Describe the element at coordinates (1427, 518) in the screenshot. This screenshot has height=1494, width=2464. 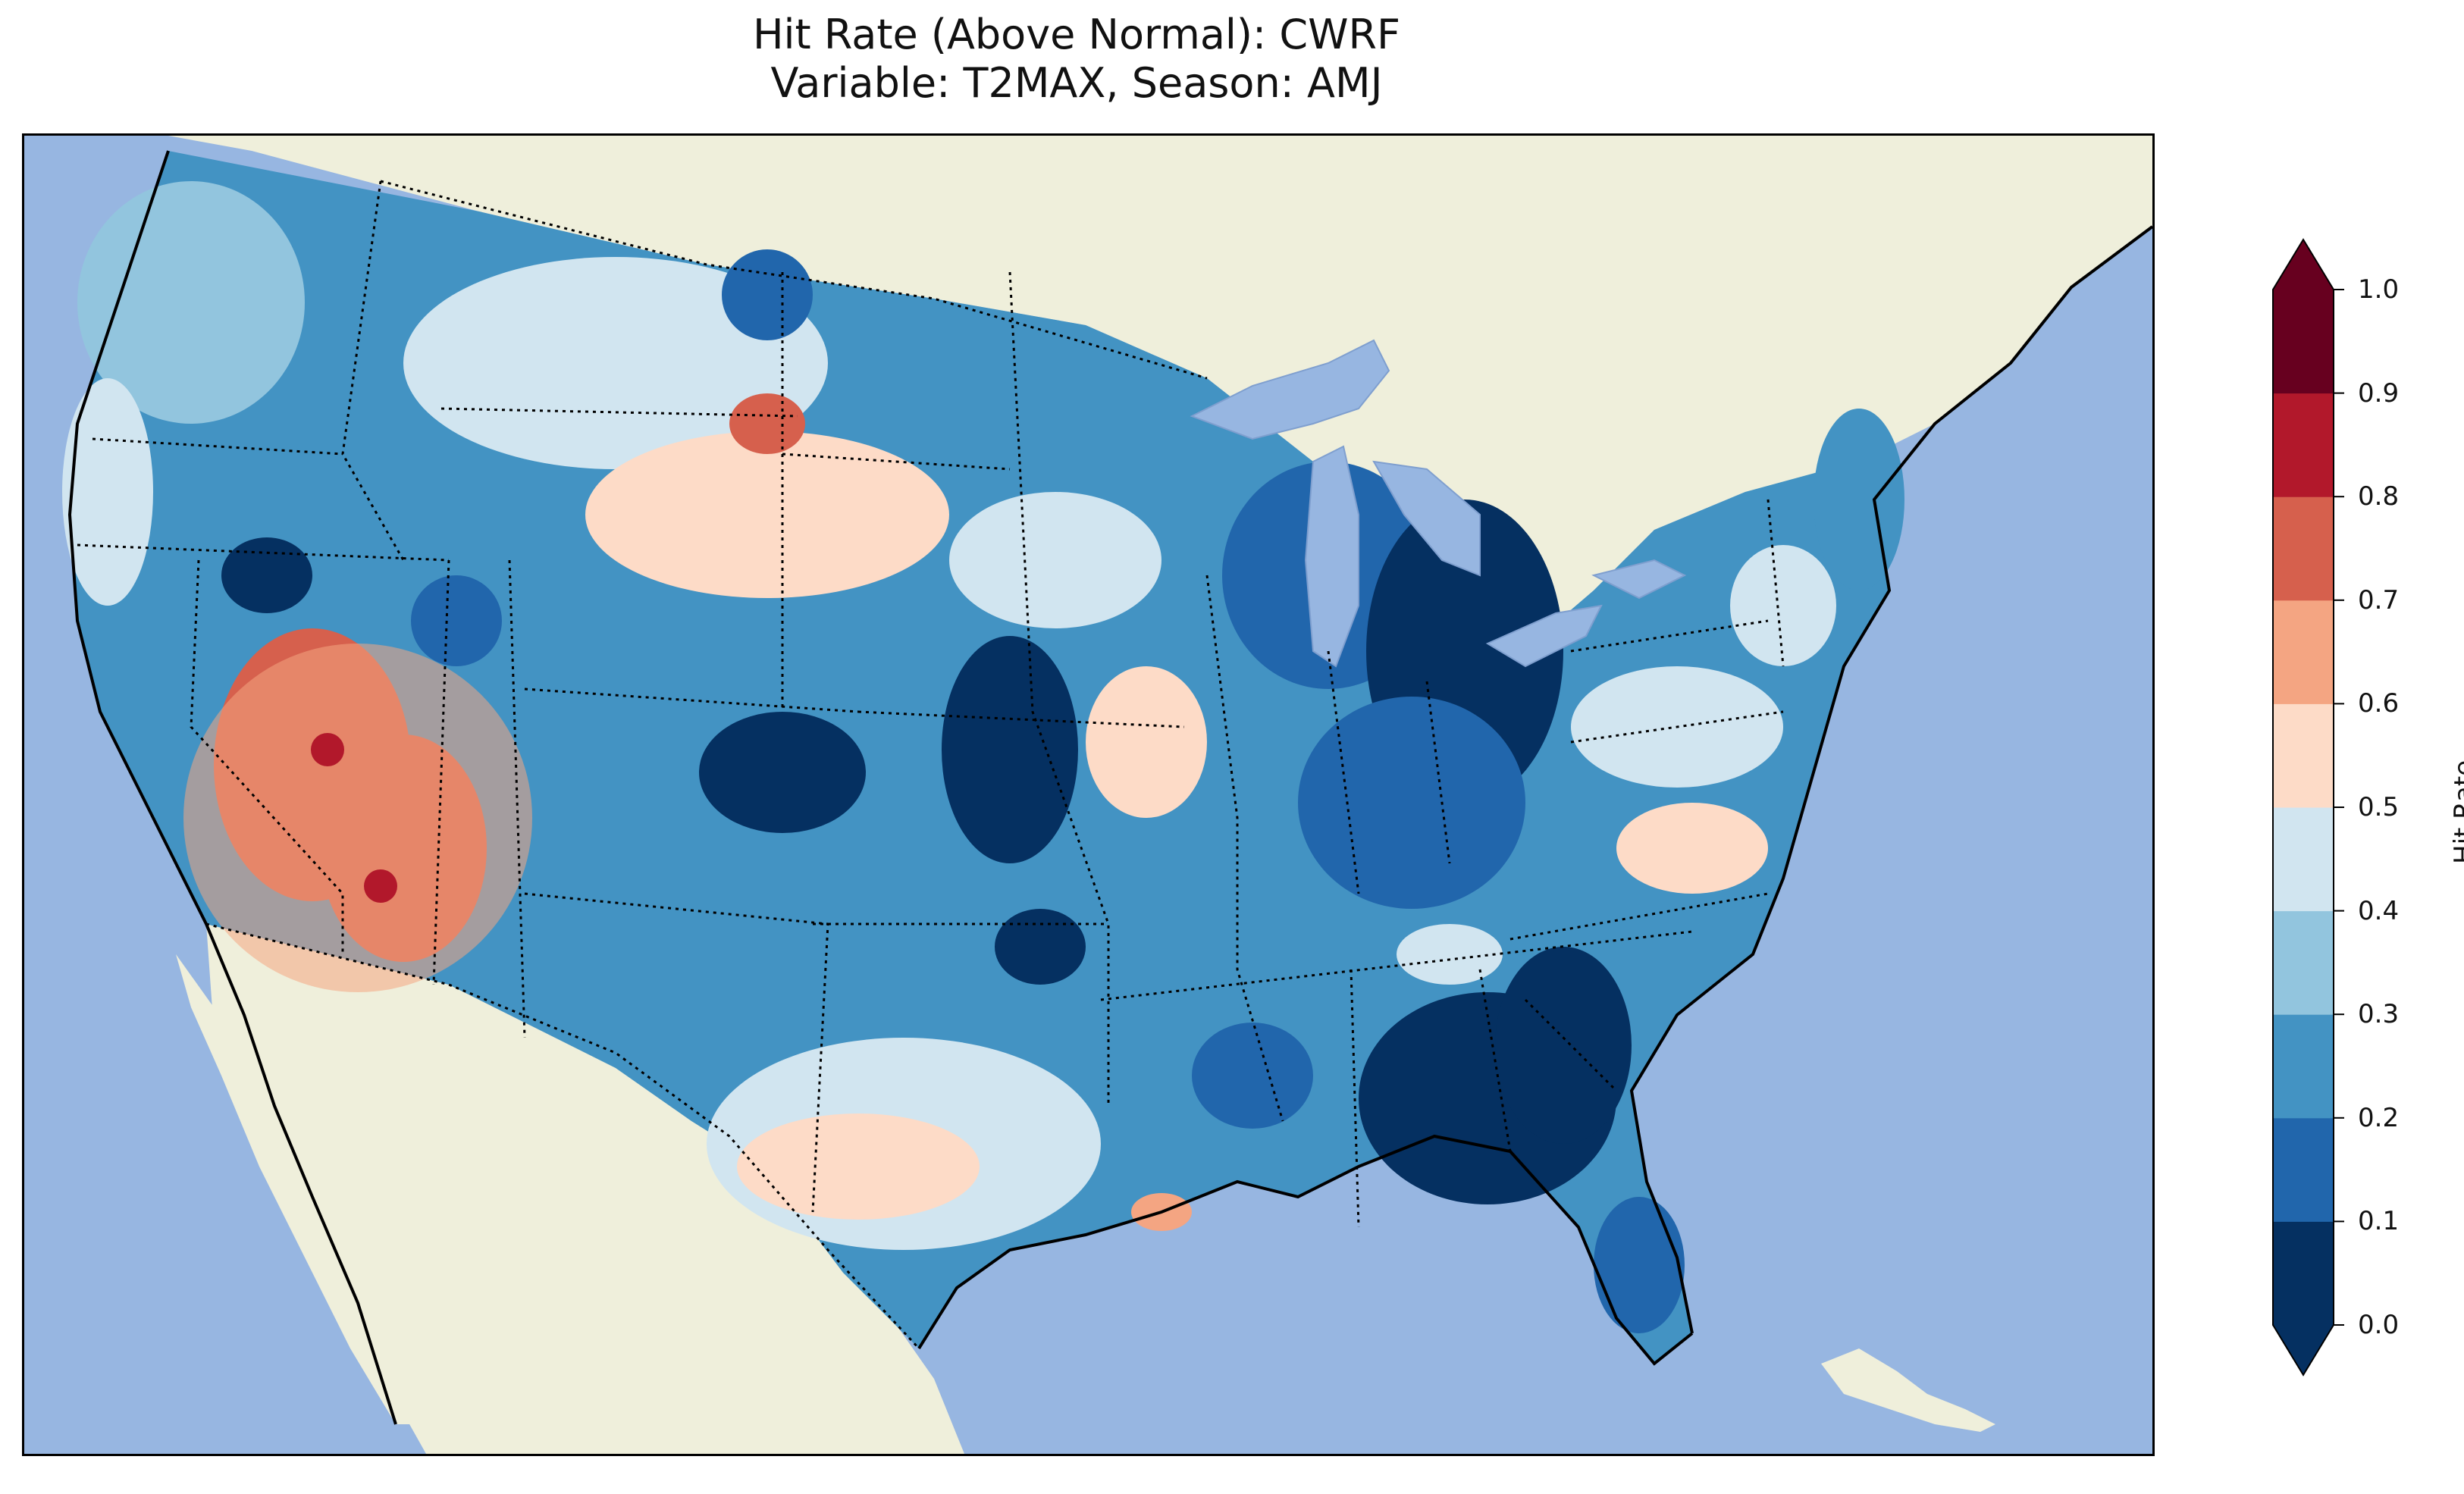
I see `lake-huron` at that location.